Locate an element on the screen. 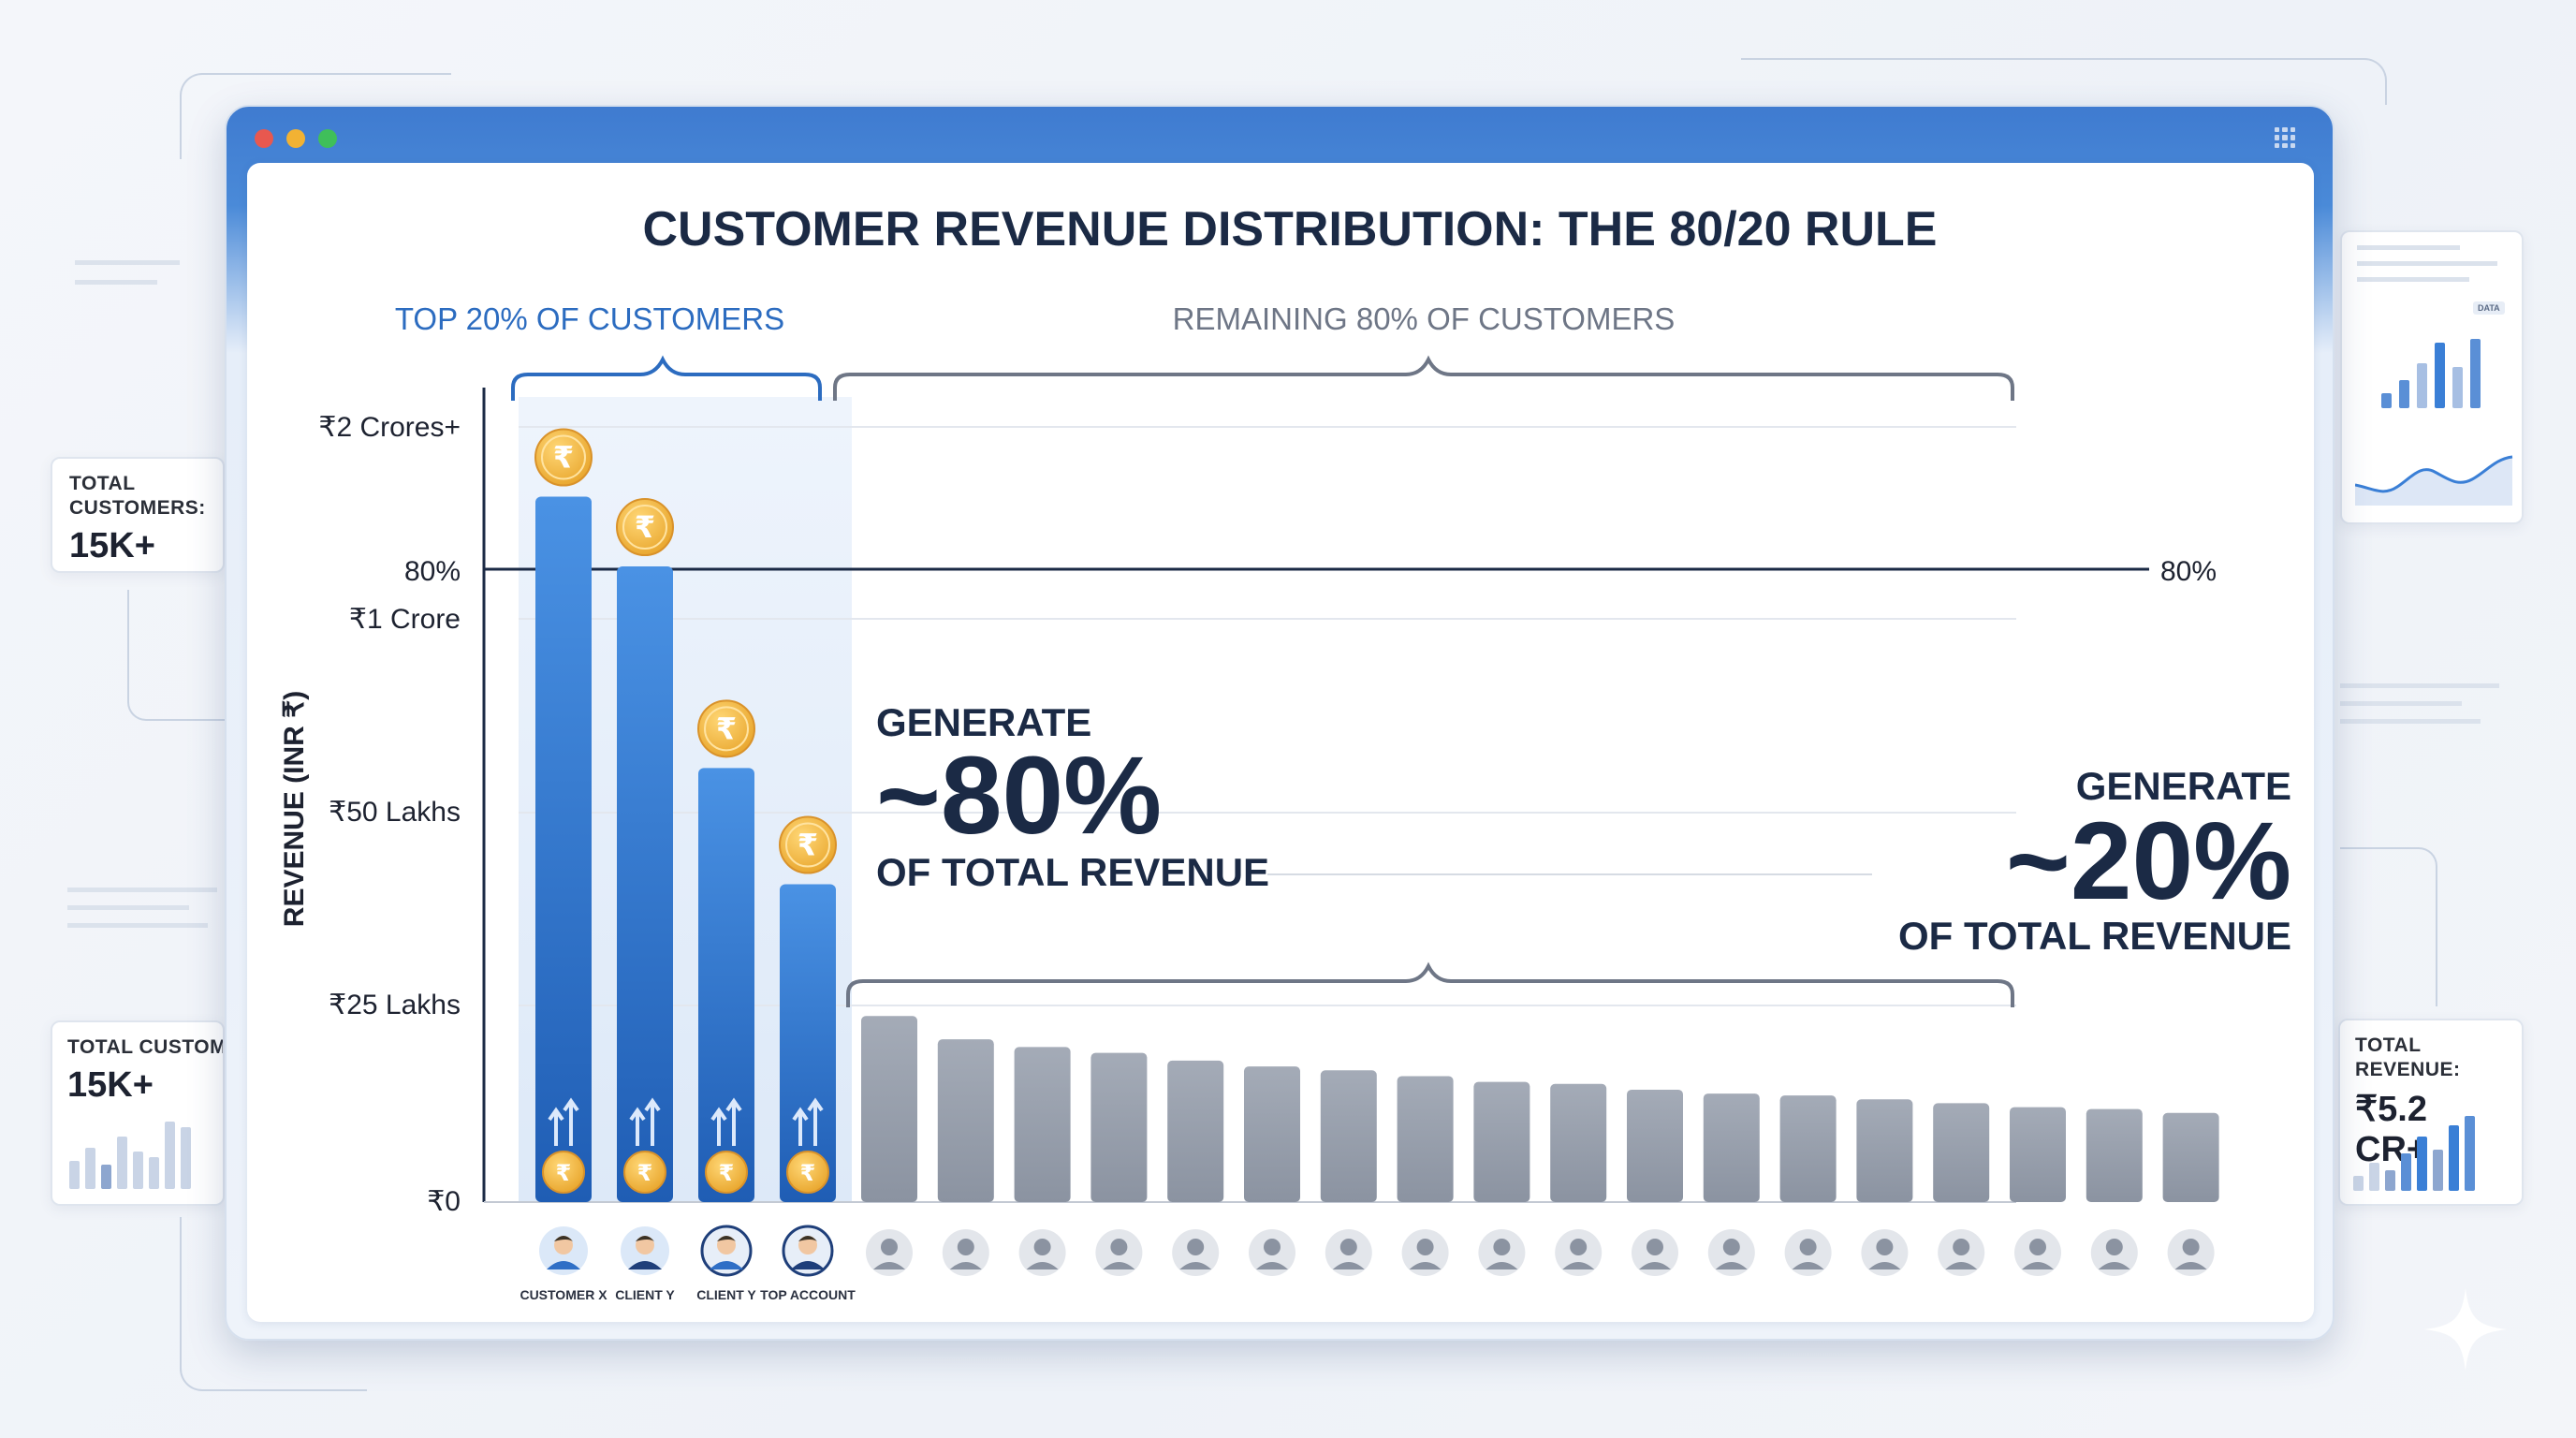 This screenshot has height=1438, width=2576. mini-line-chart is located at coordinates (2434, 480).